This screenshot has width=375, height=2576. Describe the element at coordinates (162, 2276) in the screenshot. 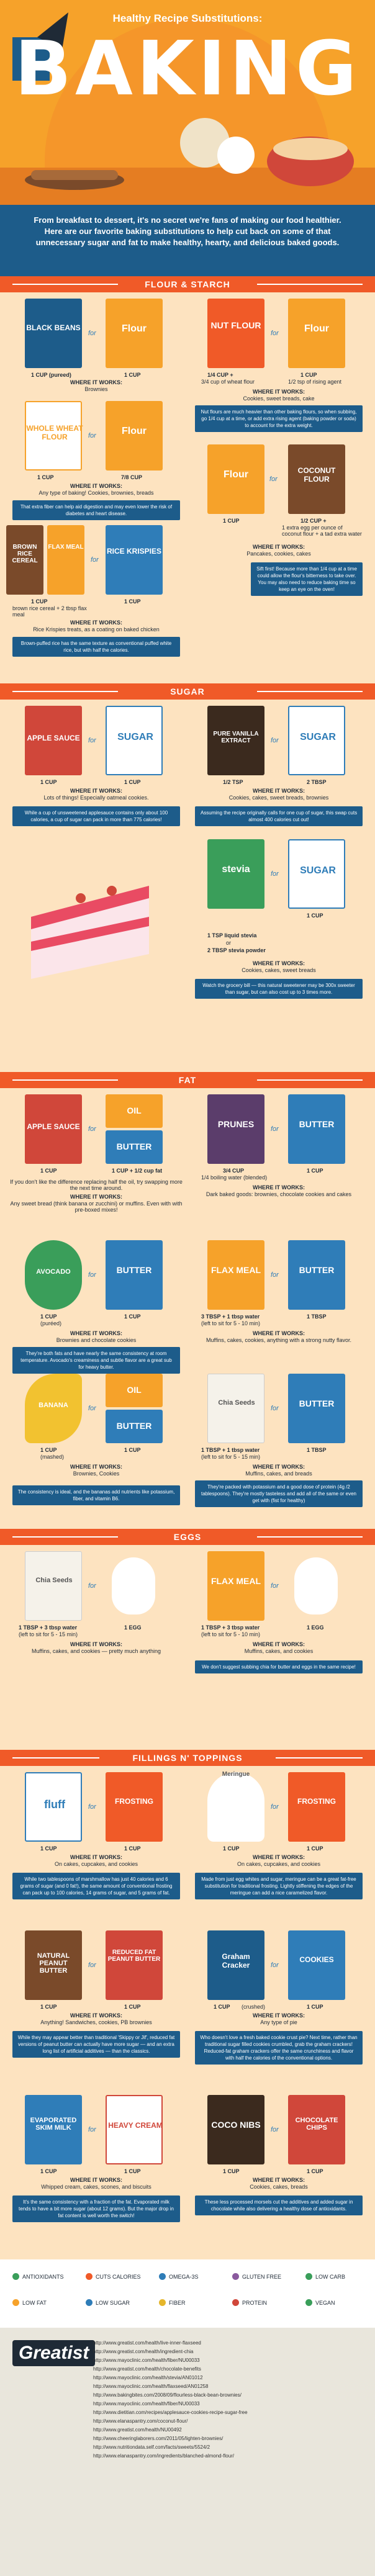

I see `legend-dot-icon` at that location.